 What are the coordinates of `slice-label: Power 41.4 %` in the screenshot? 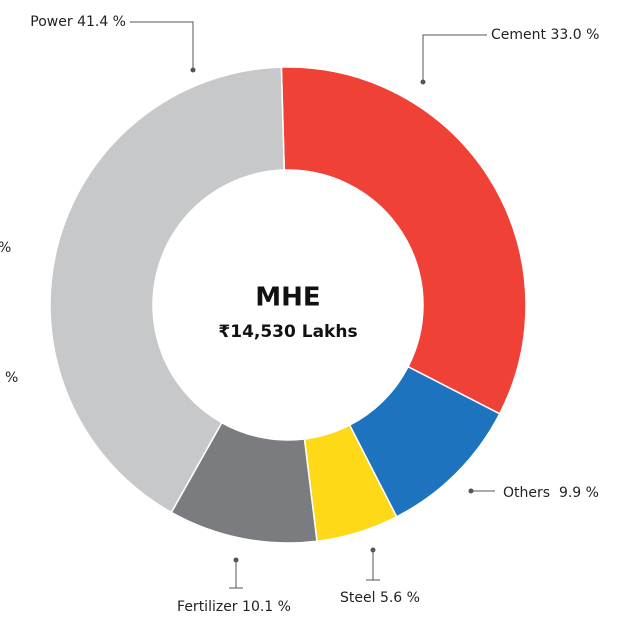 It's located at (78, 22).